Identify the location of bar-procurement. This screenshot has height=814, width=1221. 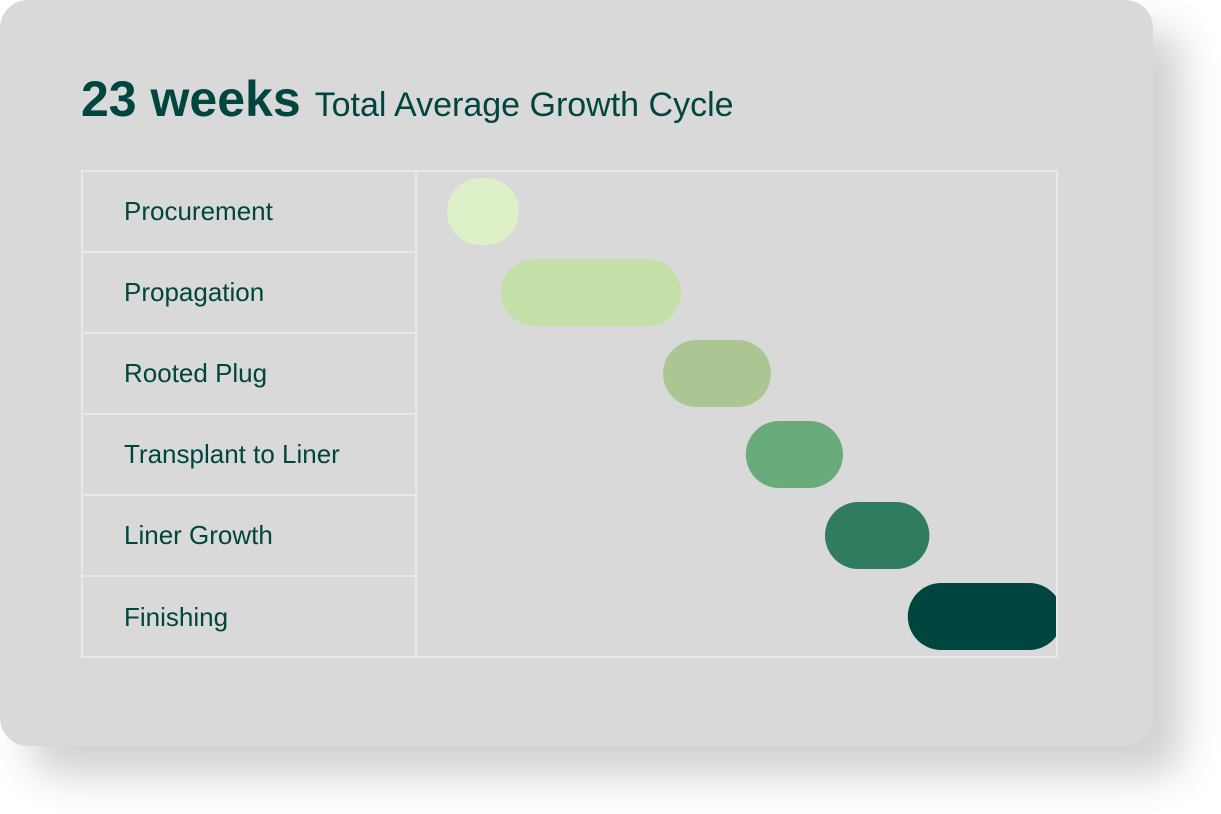
(483, 211).